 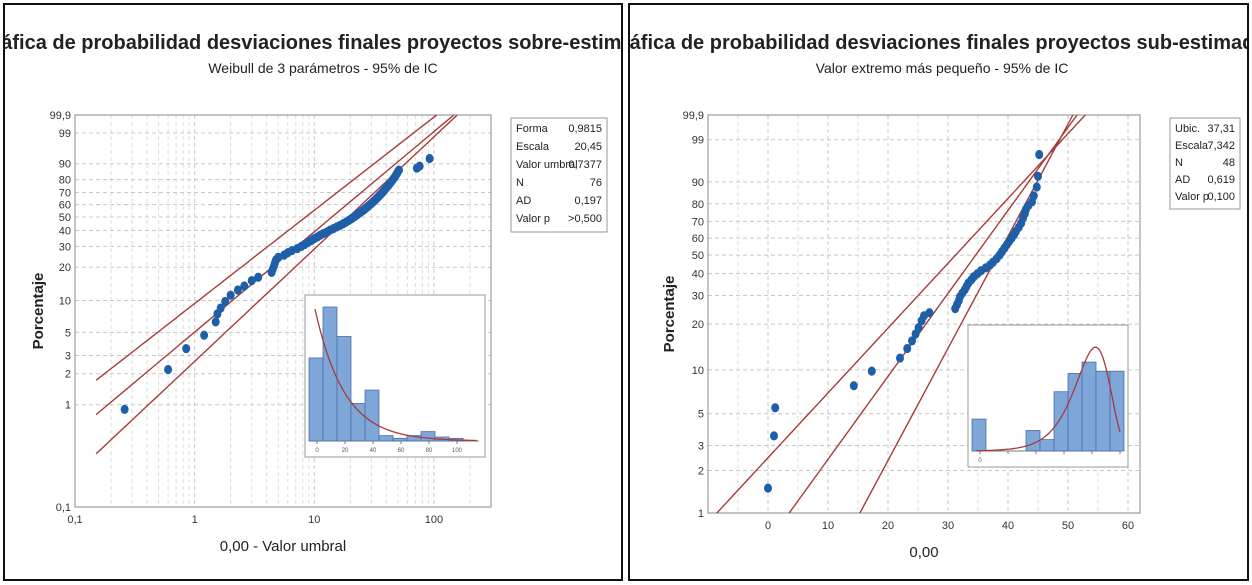 I want to click on stats-value: 0,100, so click(x=1221, y=197).